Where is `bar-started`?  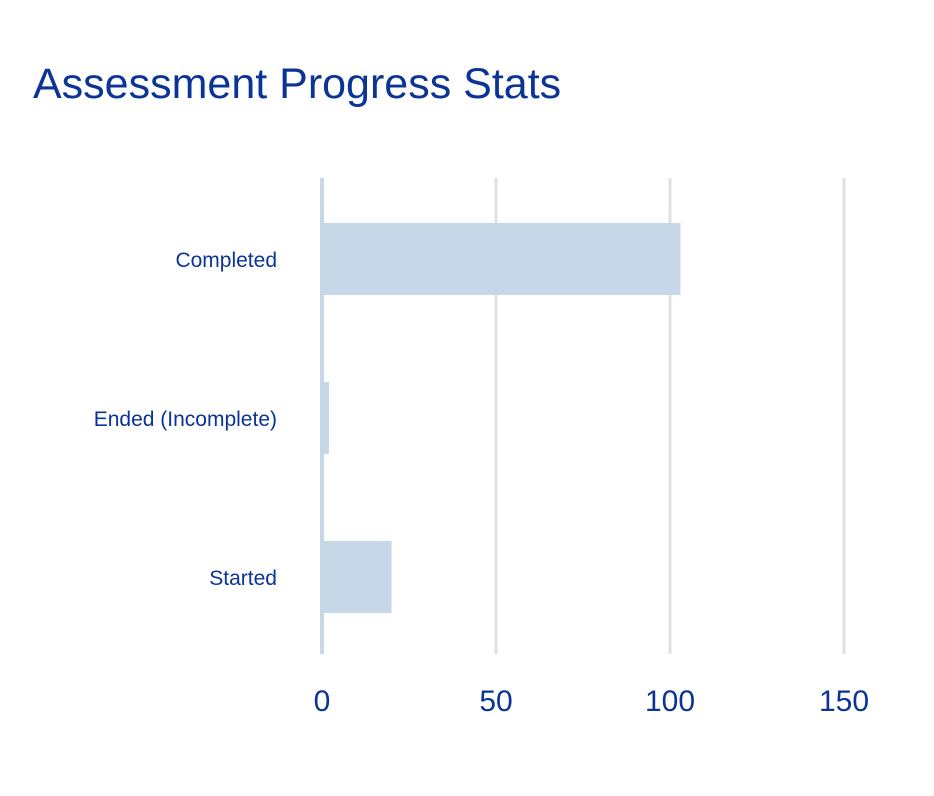 bar-started is located at coordinates (357, 577).